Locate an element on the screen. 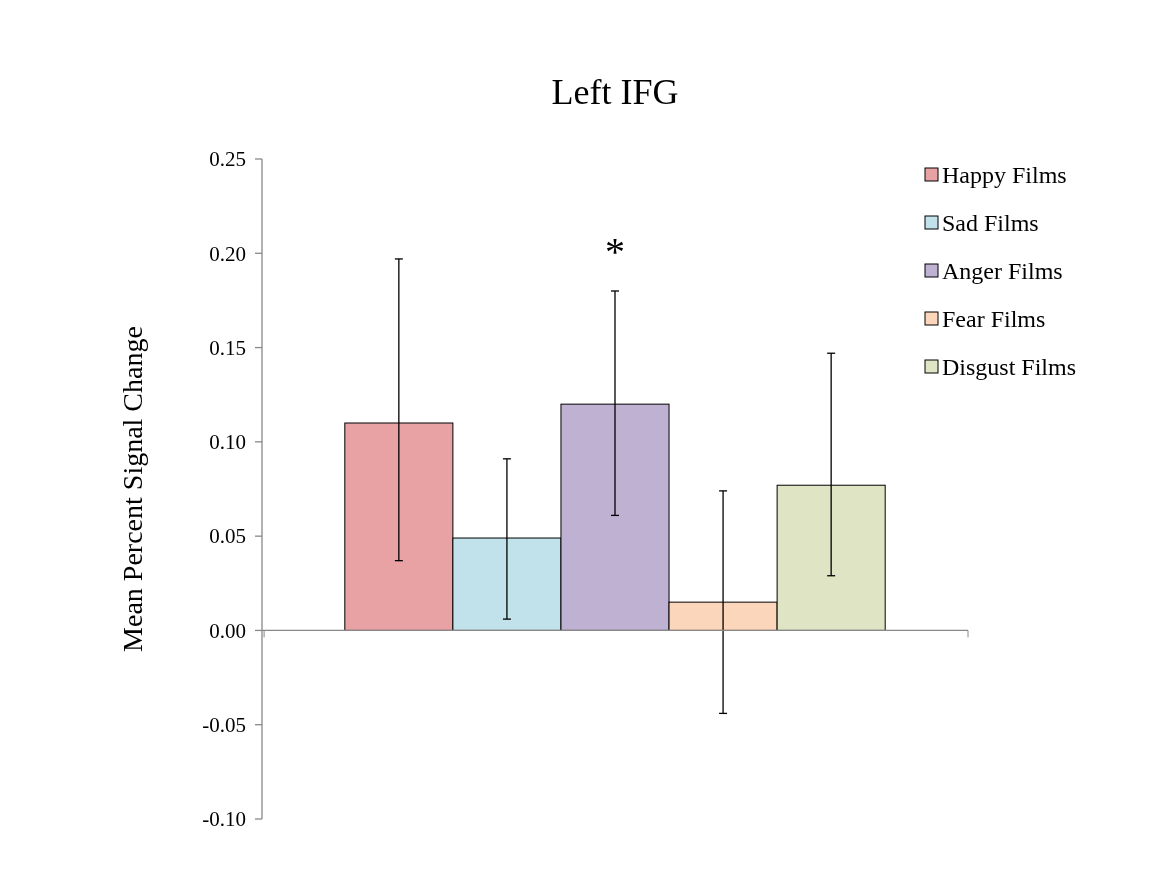 The image size is (1150, 882). annotation: * is located at coordinates (615, 251).